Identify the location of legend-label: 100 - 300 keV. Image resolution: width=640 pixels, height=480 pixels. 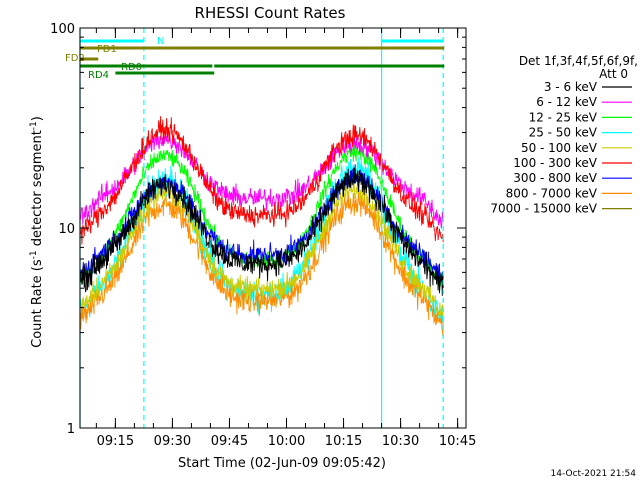
(555, 163).